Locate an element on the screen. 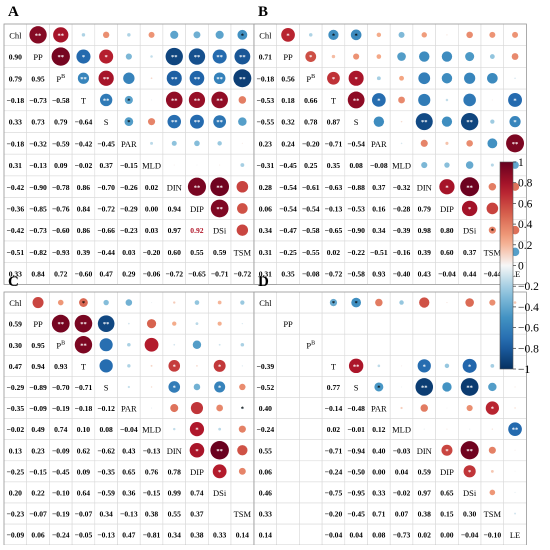 The height and width of the screenshot is (550, 550). coefficient-label: −0.23 is located at coordinates (16, 514).